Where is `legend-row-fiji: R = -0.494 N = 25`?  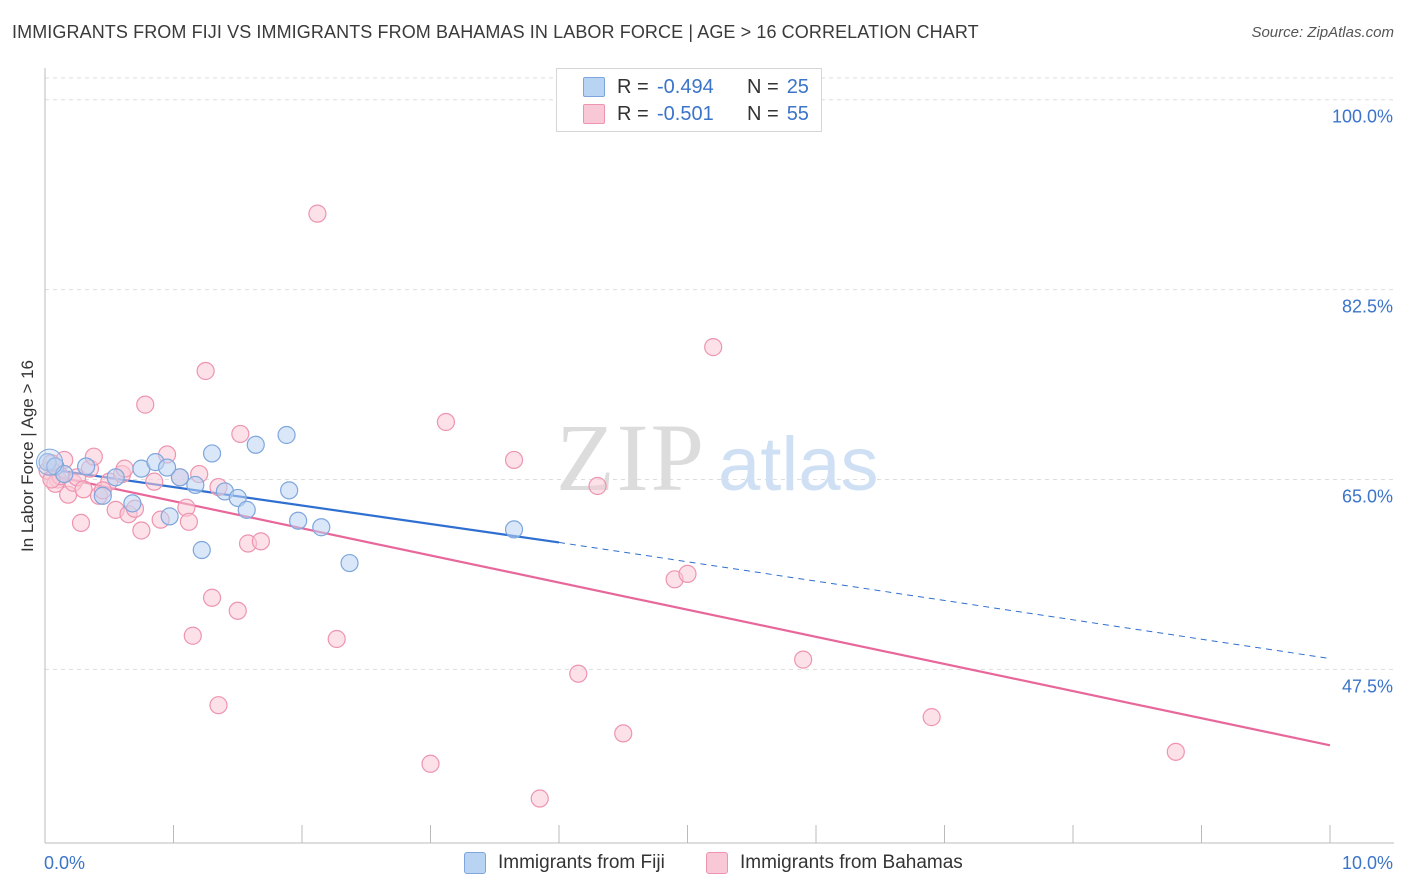 legend-row-fiji: R = -0.494 N = 25 is located at coordinates (696, 87).